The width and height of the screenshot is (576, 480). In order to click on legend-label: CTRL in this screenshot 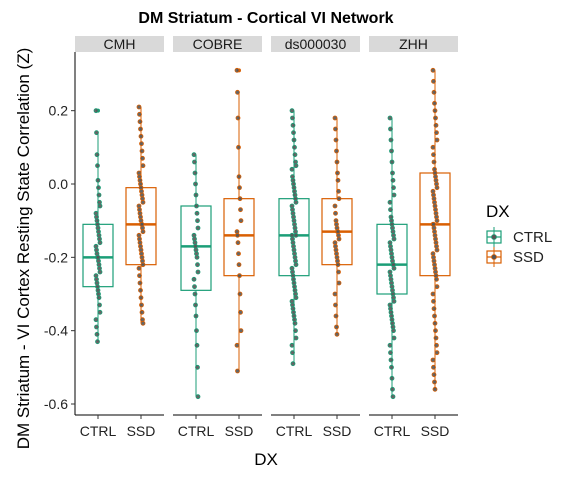, I will do `click(532, 237)`.